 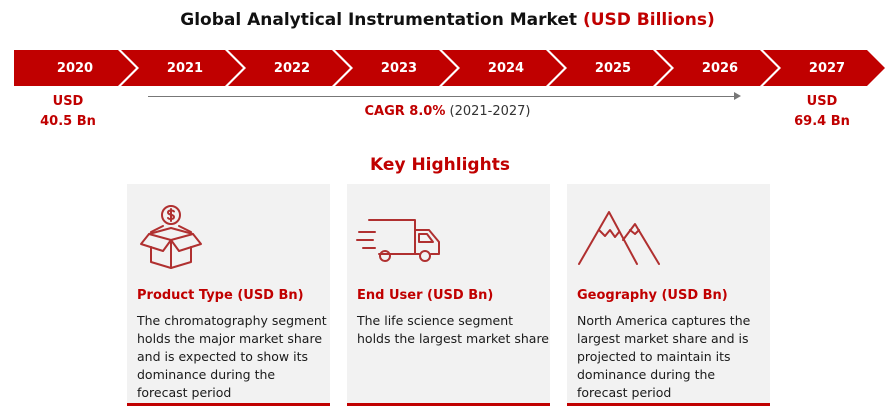 I want to click on cagr-arrow-head, so click(x=737, y=96).